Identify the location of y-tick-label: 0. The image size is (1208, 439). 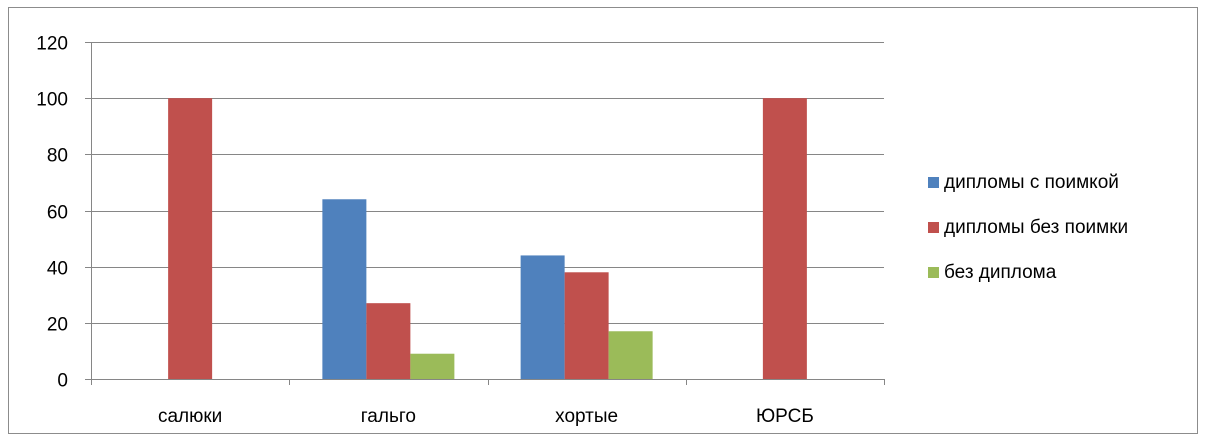
(62, 381).